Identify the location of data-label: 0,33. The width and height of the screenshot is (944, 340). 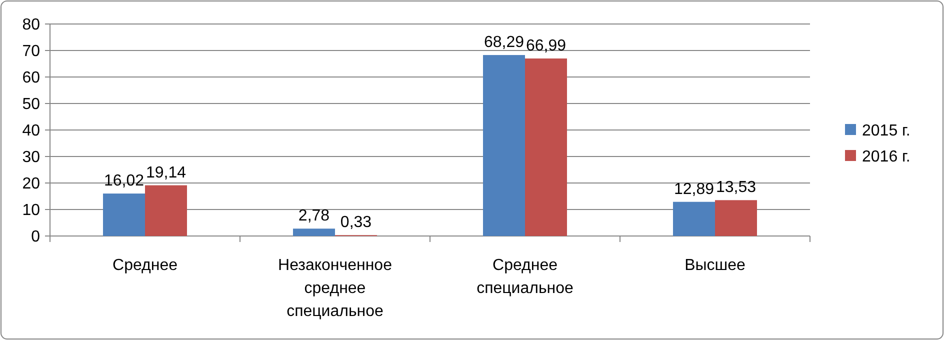
(356, 223).